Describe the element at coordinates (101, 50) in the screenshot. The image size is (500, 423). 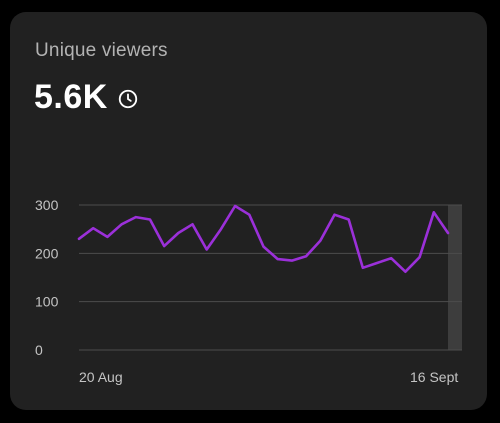
I see `card-title: Unique viewers` at that location.